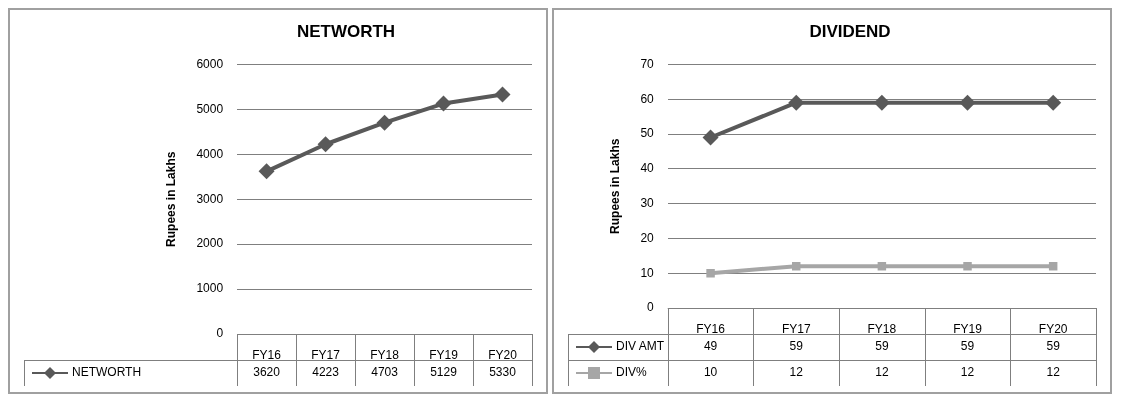  What do you see at coordinates (647, 98) in the screenshot?
I see `y-tick-label: 60` at bounding box center [647, 98].